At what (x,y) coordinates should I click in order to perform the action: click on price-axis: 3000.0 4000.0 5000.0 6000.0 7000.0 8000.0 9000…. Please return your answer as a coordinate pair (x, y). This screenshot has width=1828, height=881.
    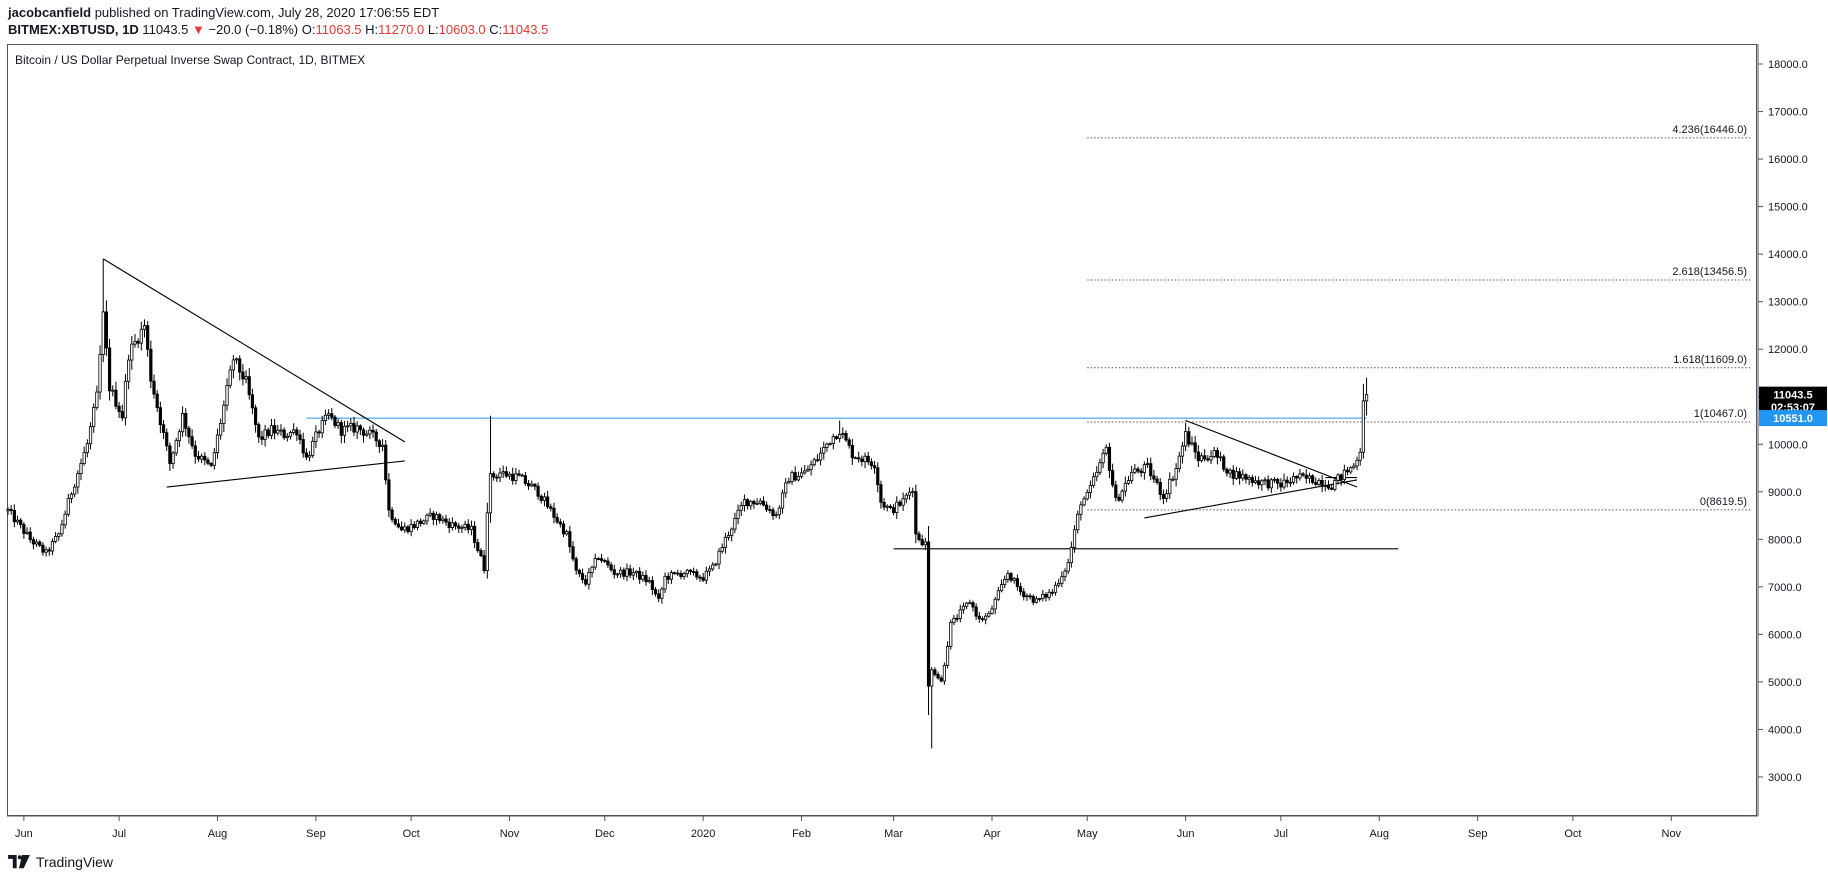
    Looking at the image, I should click on (1783, 421).